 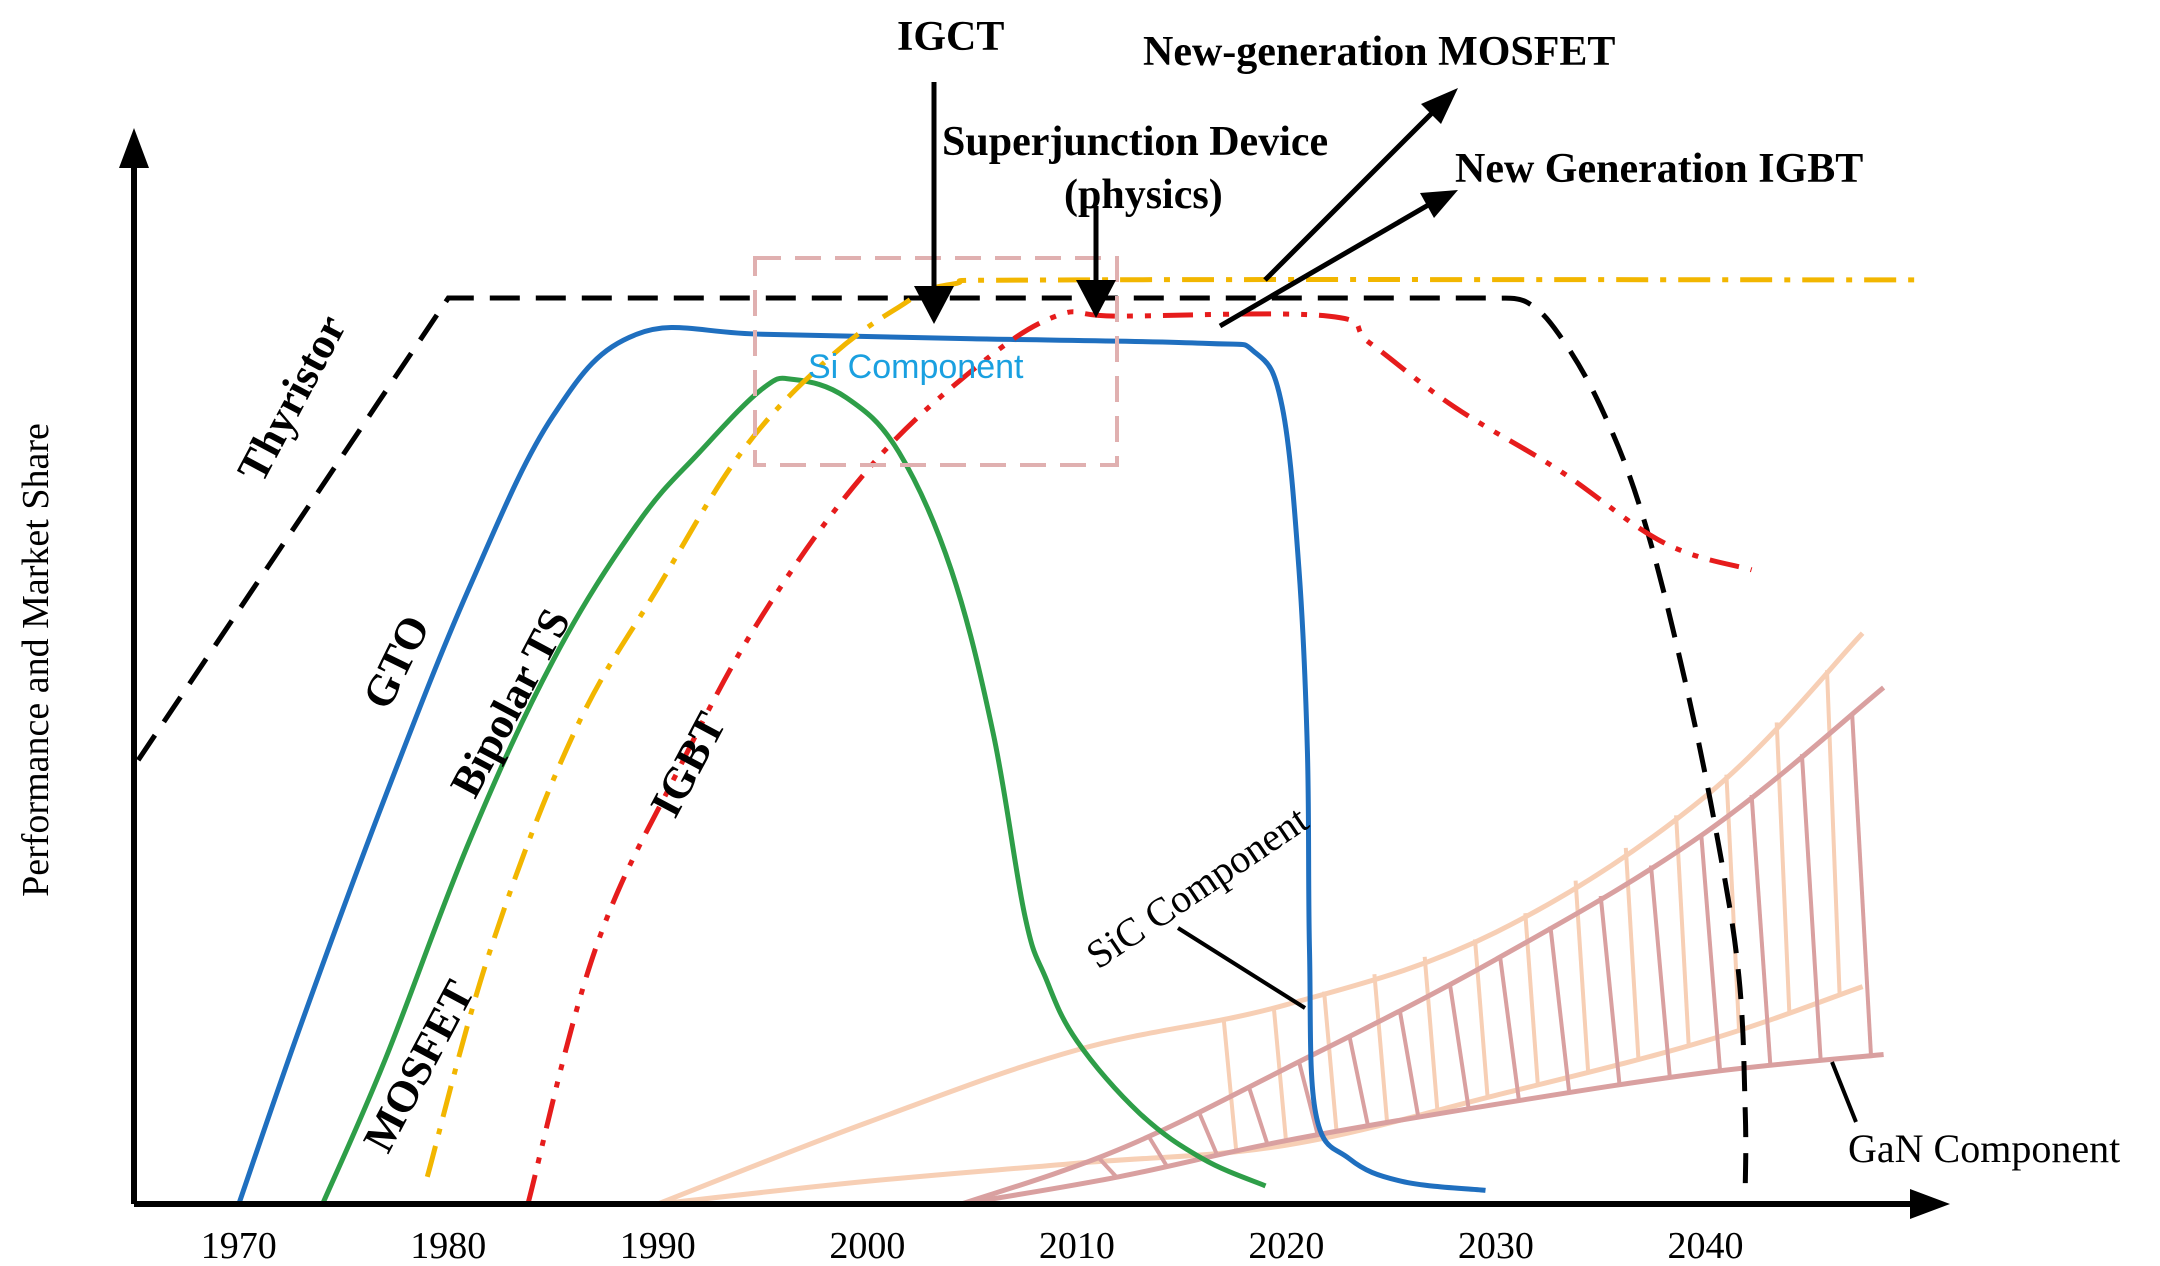 What do you see at coordinates (1197, 887) in the screenshot?
I see `annotation-sic-component: SiC Component` at bounding box center [1197, 887].